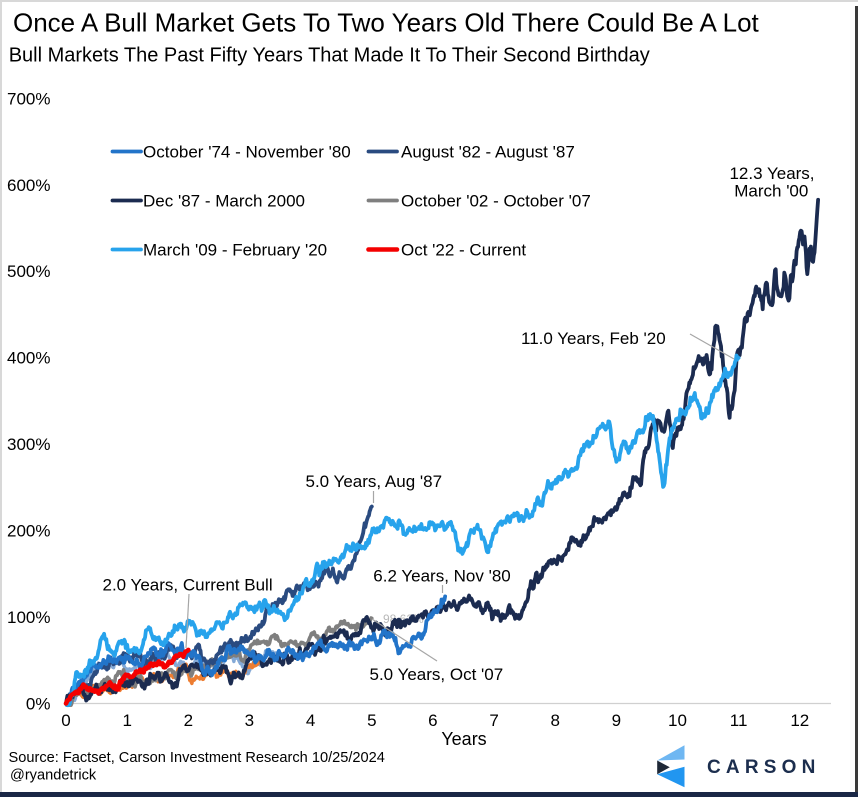 This screenshot has height=797, width=858. Describe the element at coordinates (53, 776) in the screenshot. I see `svg-text: @ryandetrick` at that location.